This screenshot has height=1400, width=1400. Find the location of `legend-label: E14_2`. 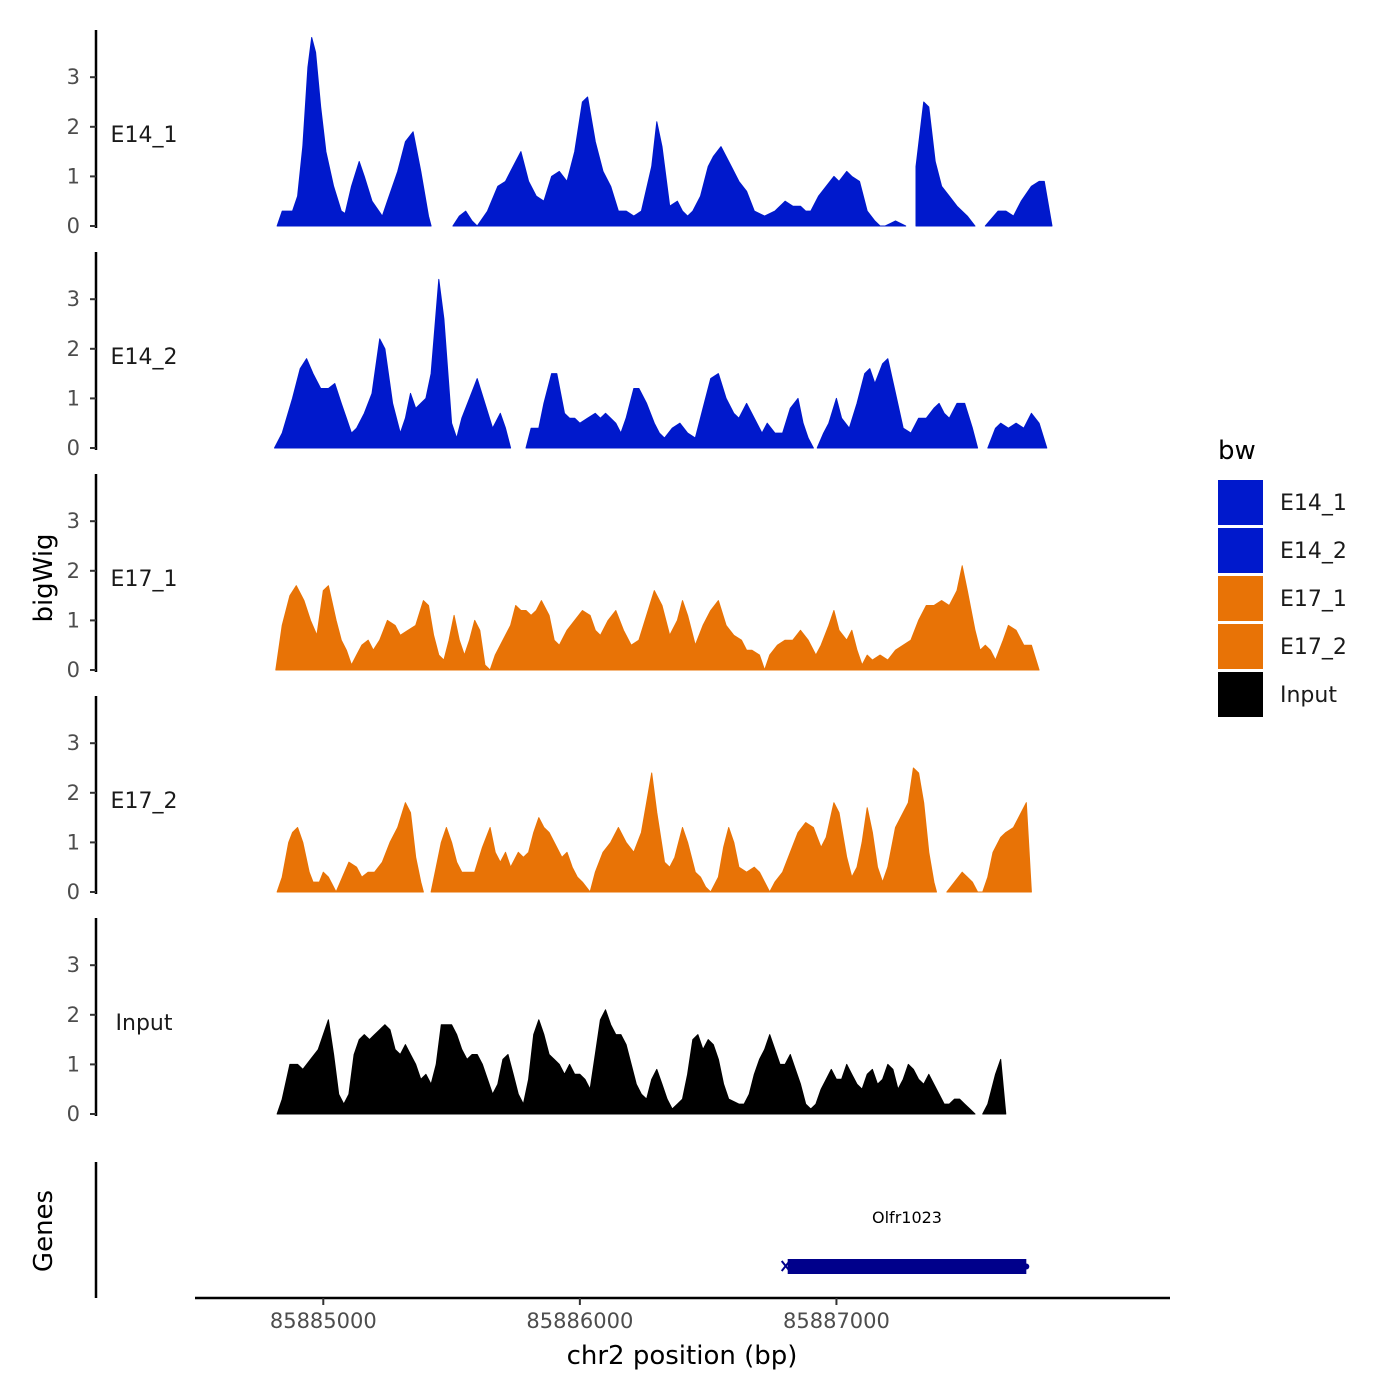

legend-label: E14_2 is located at coordinates (1313, 551).